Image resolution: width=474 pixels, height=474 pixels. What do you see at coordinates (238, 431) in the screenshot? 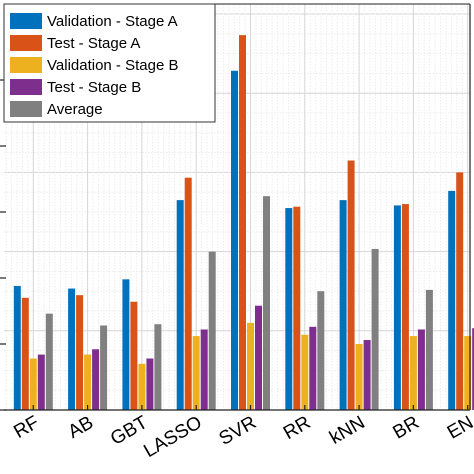
I see `x-tick-label: SVR` at bounding box center [238, 431].